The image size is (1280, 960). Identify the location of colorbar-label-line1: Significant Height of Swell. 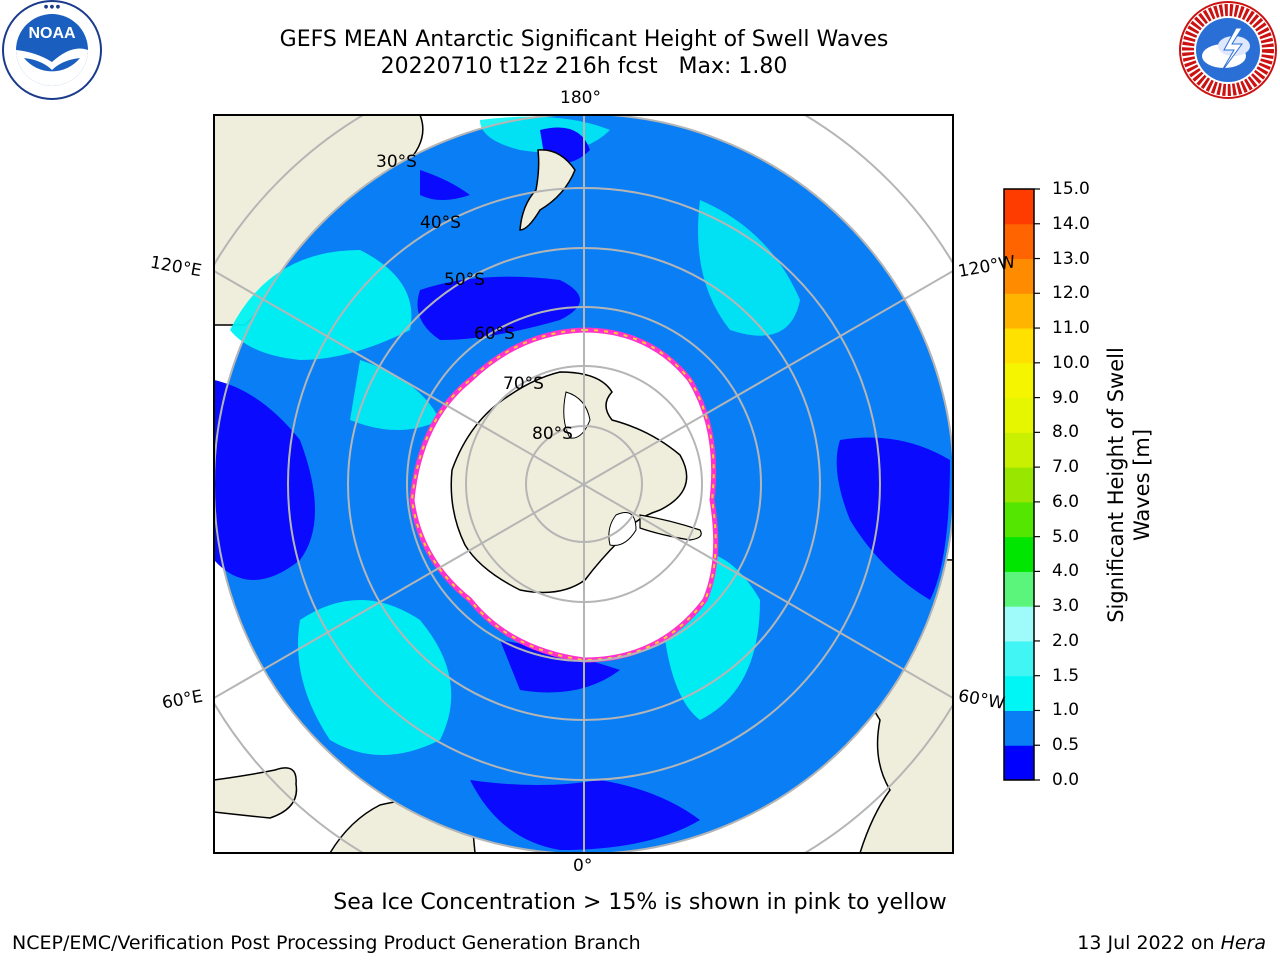
(1116, 485).